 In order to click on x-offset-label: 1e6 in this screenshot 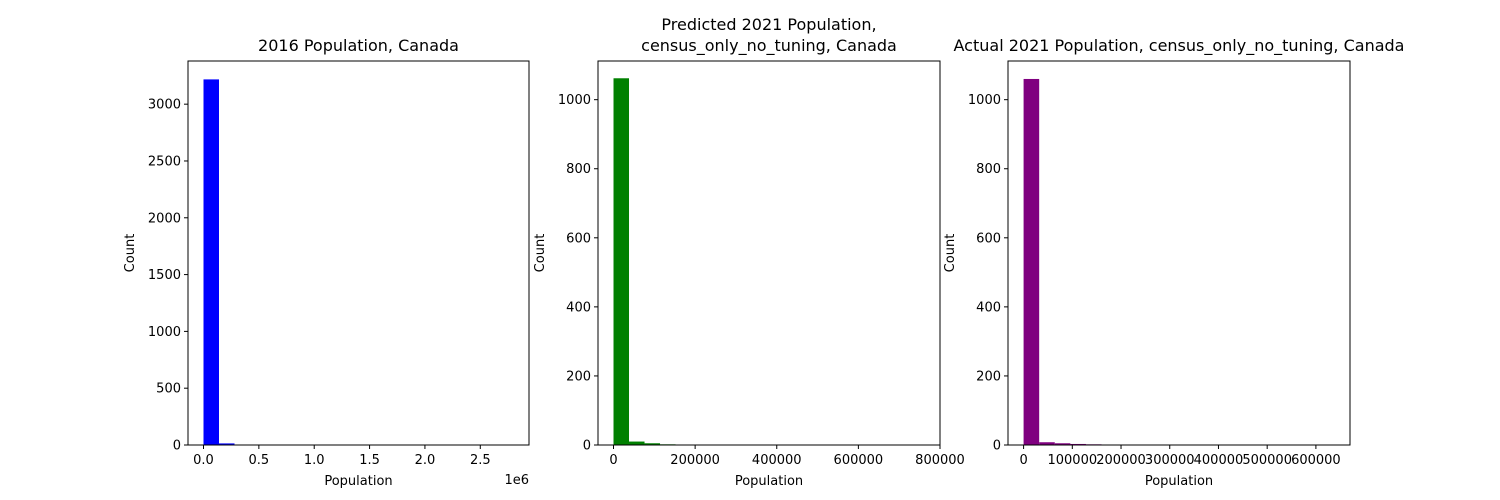, I will do `click(516, 480)`.